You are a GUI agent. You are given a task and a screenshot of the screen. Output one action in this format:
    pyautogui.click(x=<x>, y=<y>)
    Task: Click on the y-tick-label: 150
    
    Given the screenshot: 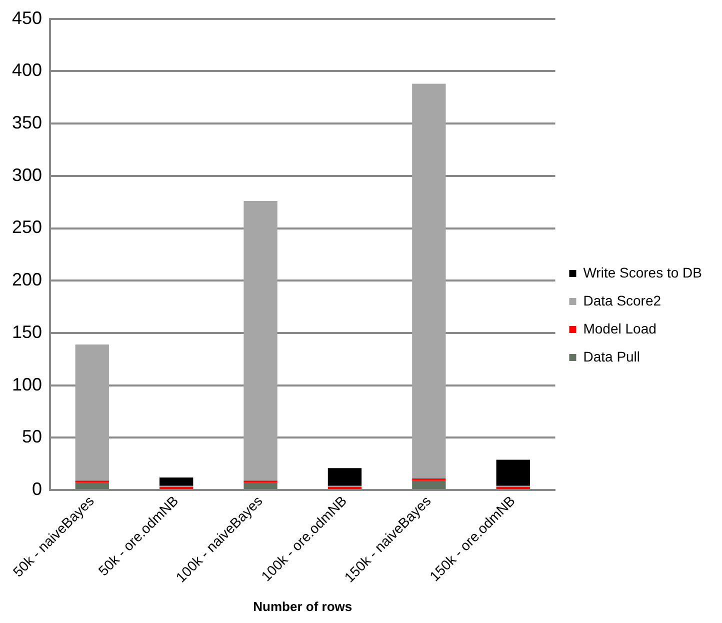 What is the action you would take?
    pyautogui.click(x=27, y=332)
    